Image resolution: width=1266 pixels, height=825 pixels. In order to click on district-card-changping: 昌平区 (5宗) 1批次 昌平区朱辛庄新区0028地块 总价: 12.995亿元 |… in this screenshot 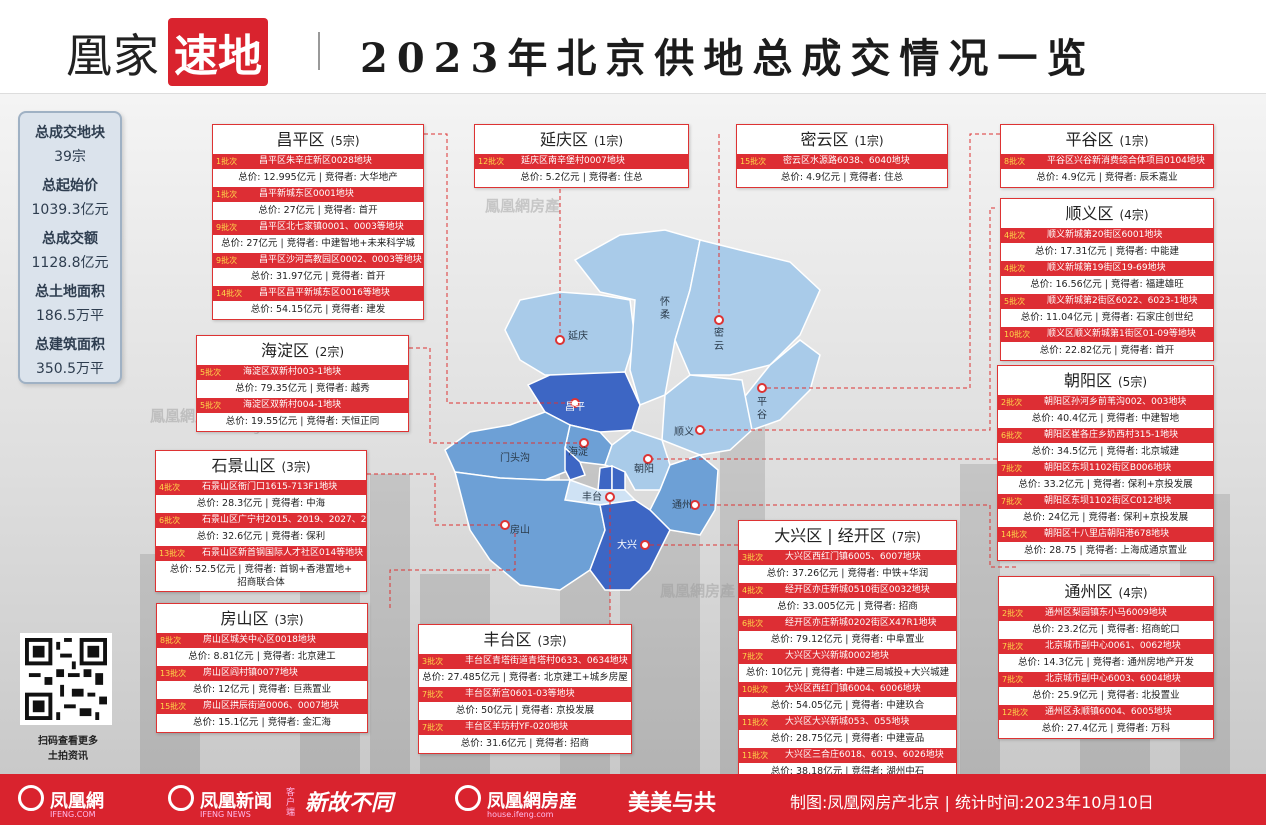, I will do `click(318, 222)`.